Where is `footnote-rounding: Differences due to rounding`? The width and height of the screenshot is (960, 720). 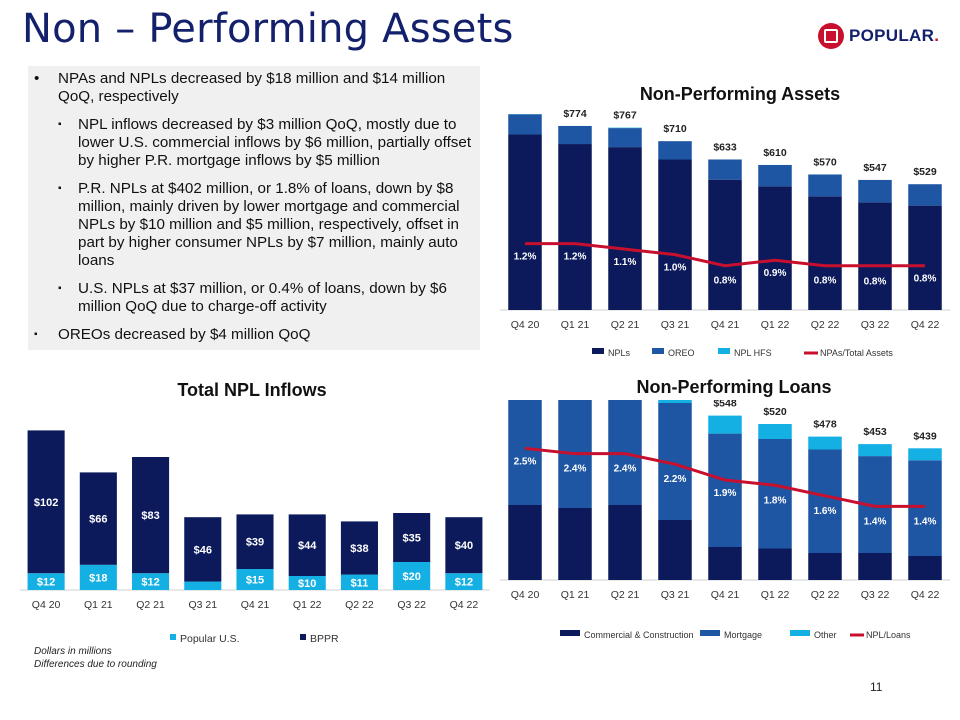
footnote-rounding: Differences due to rounding is located at coordinates (95, 664).